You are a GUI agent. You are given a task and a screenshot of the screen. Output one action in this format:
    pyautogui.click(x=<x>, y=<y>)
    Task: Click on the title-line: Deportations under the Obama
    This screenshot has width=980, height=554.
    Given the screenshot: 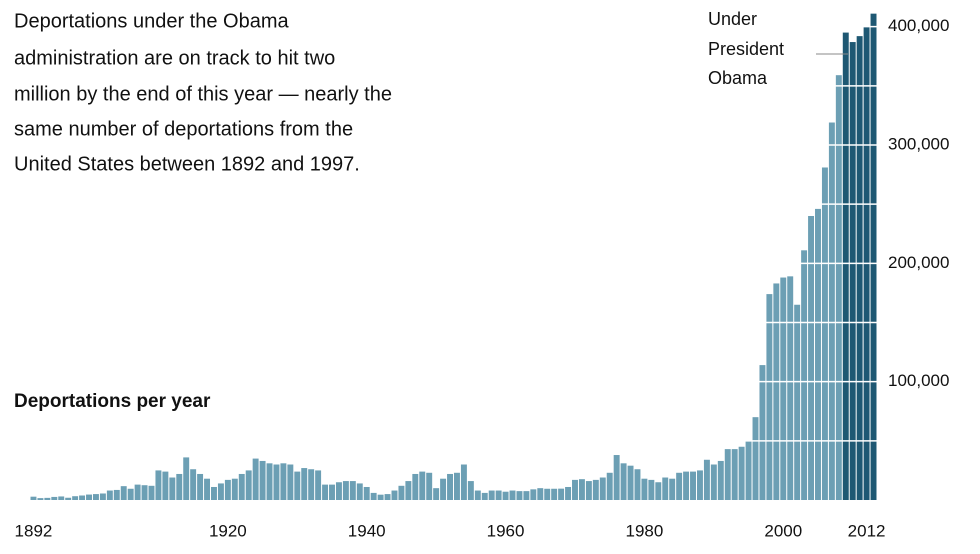 What is the action you would take?
    pyautogui.click(x=151, y=21)
    